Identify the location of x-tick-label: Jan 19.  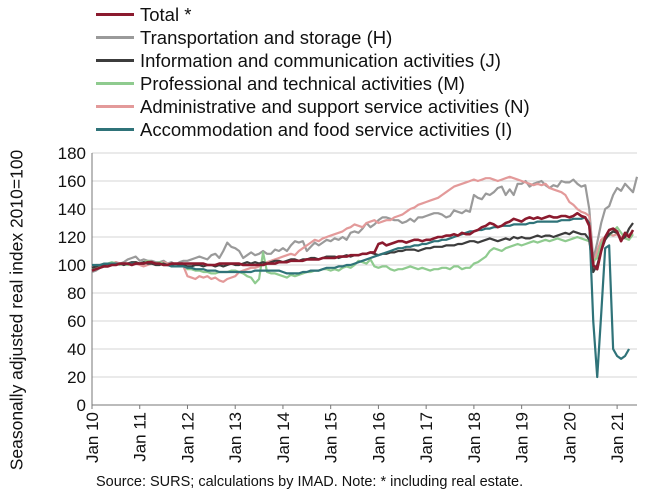
(522, 437).